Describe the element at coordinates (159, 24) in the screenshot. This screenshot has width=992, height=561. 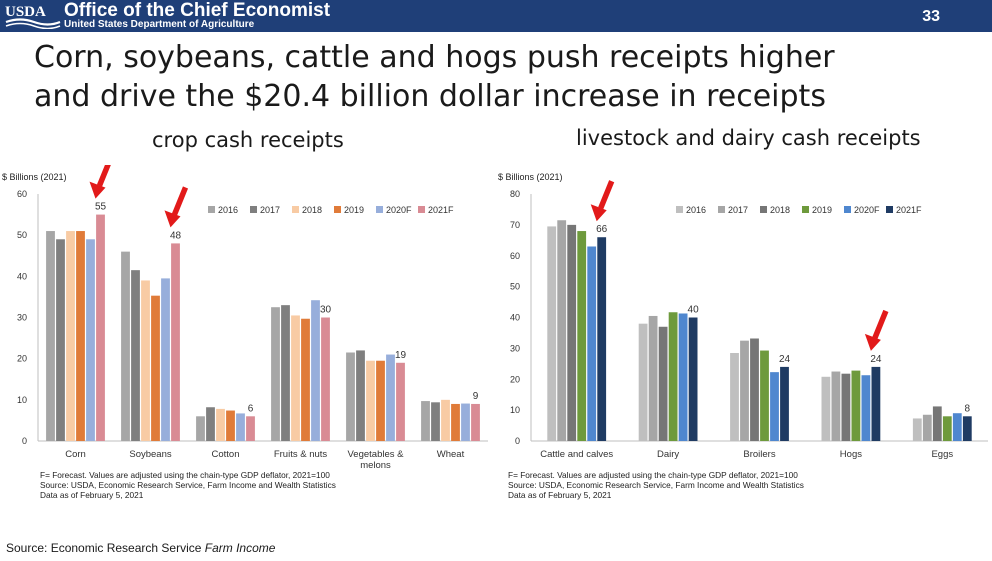
I see `org-subtitle: United States Department of Agriculture` at that location.